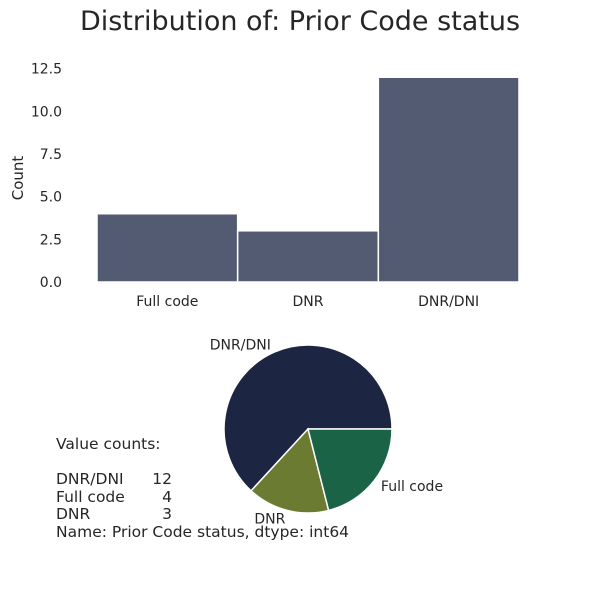 The width and height of the screenshot is (600, 600). I want to click on value-count-row: DNR/DNI 12, so click(202, 479).